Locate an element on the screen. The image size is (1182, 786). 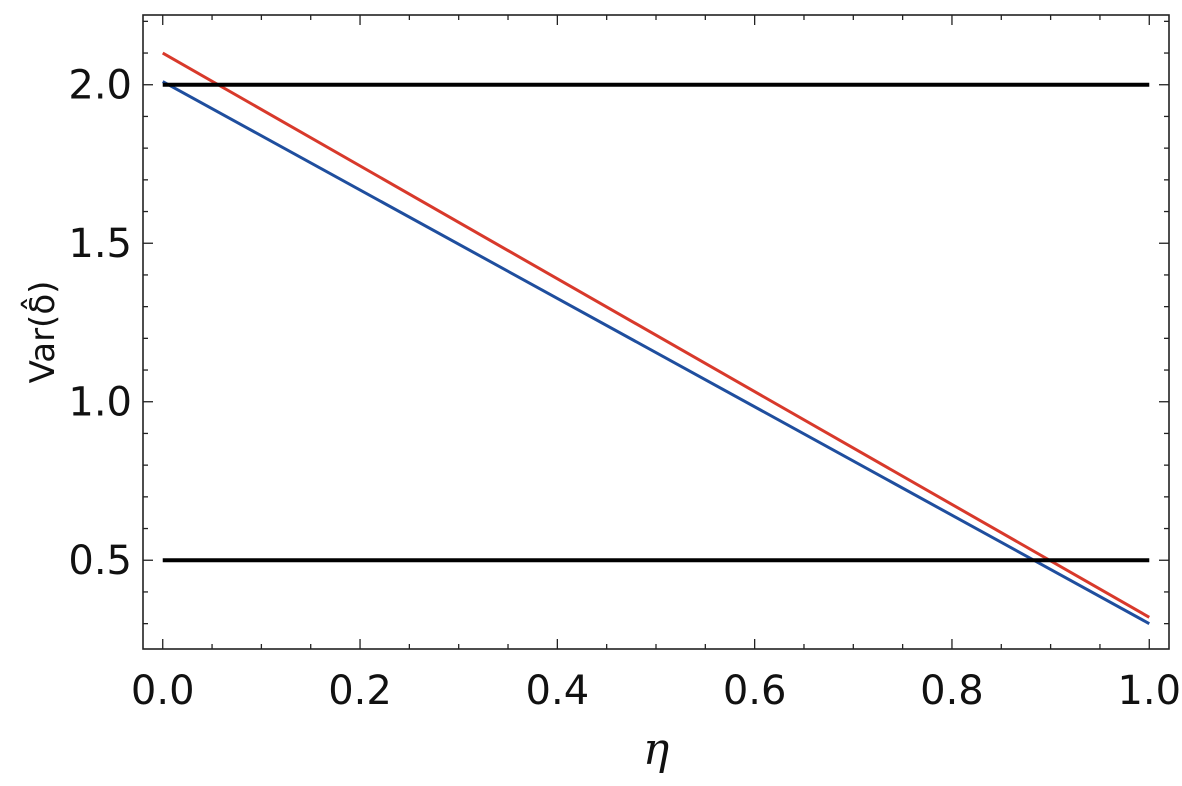
x-tick-label: 0.8 is located at coordinates (952, 691).